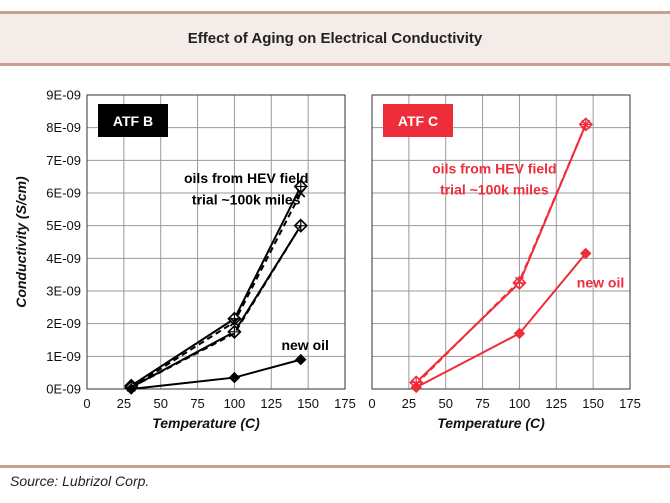  I want to click on header-band, so click(335, 38).